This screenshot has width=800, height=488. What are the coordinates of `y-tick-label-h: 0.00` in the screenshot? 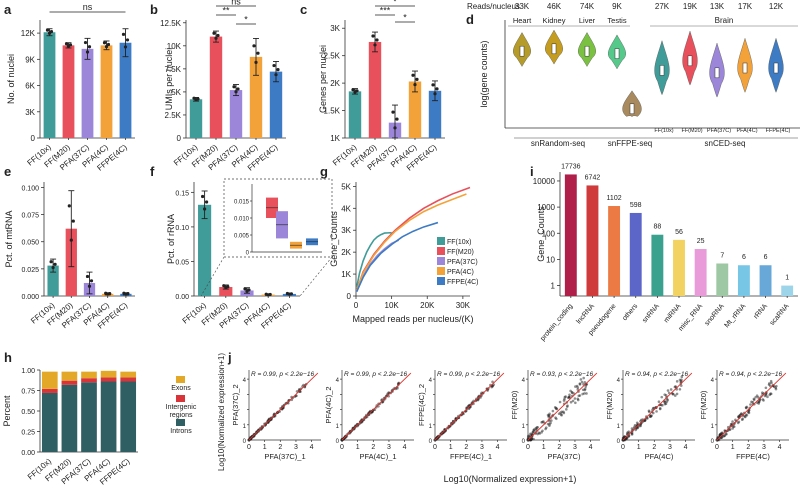 It's located at (28, 453).